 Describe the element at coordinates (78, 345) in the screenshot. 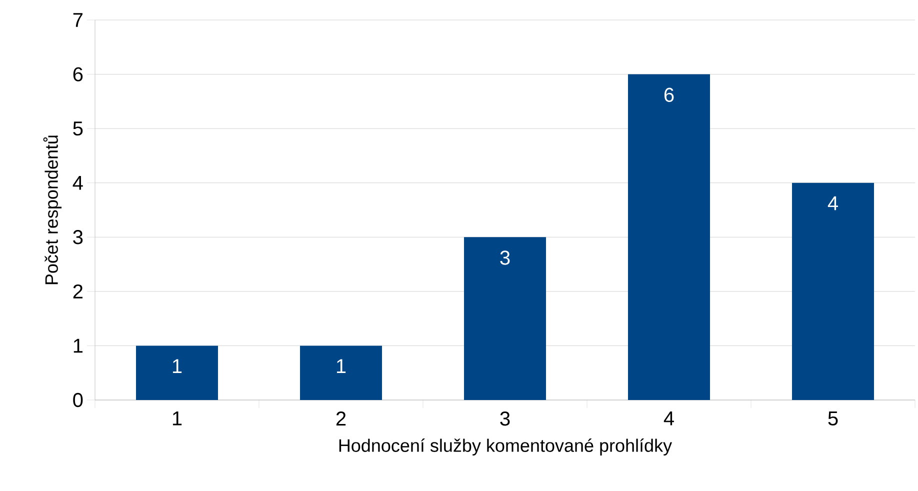

I see `y-tick-label: 1` at that location.